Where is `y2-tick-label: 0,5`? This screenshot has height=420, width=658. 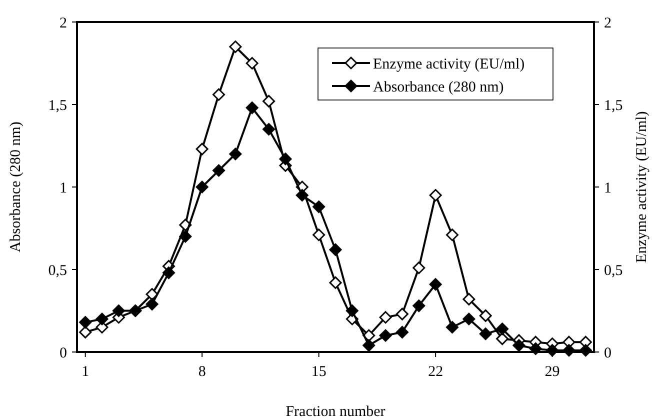 y2-tick-label: 0,5 is located at coordinates (613, 270).